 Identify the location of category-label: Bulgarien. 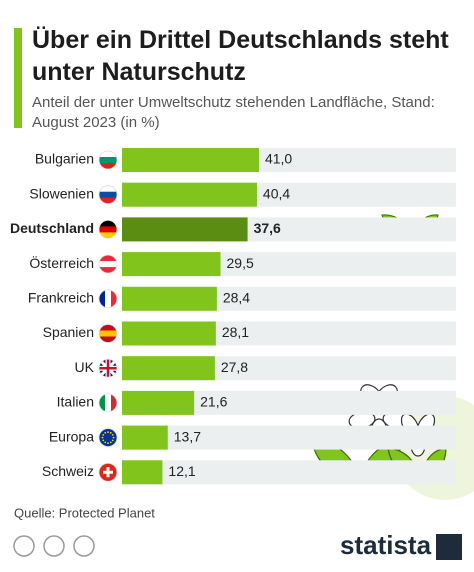
(64, 159).